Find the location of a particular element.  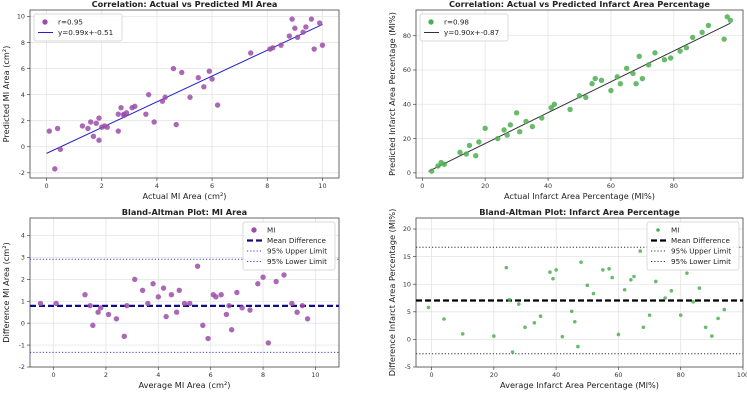

x-axis-label: Actual Infarct Area Percentage (MI%) is located at coordinates (579, 196).